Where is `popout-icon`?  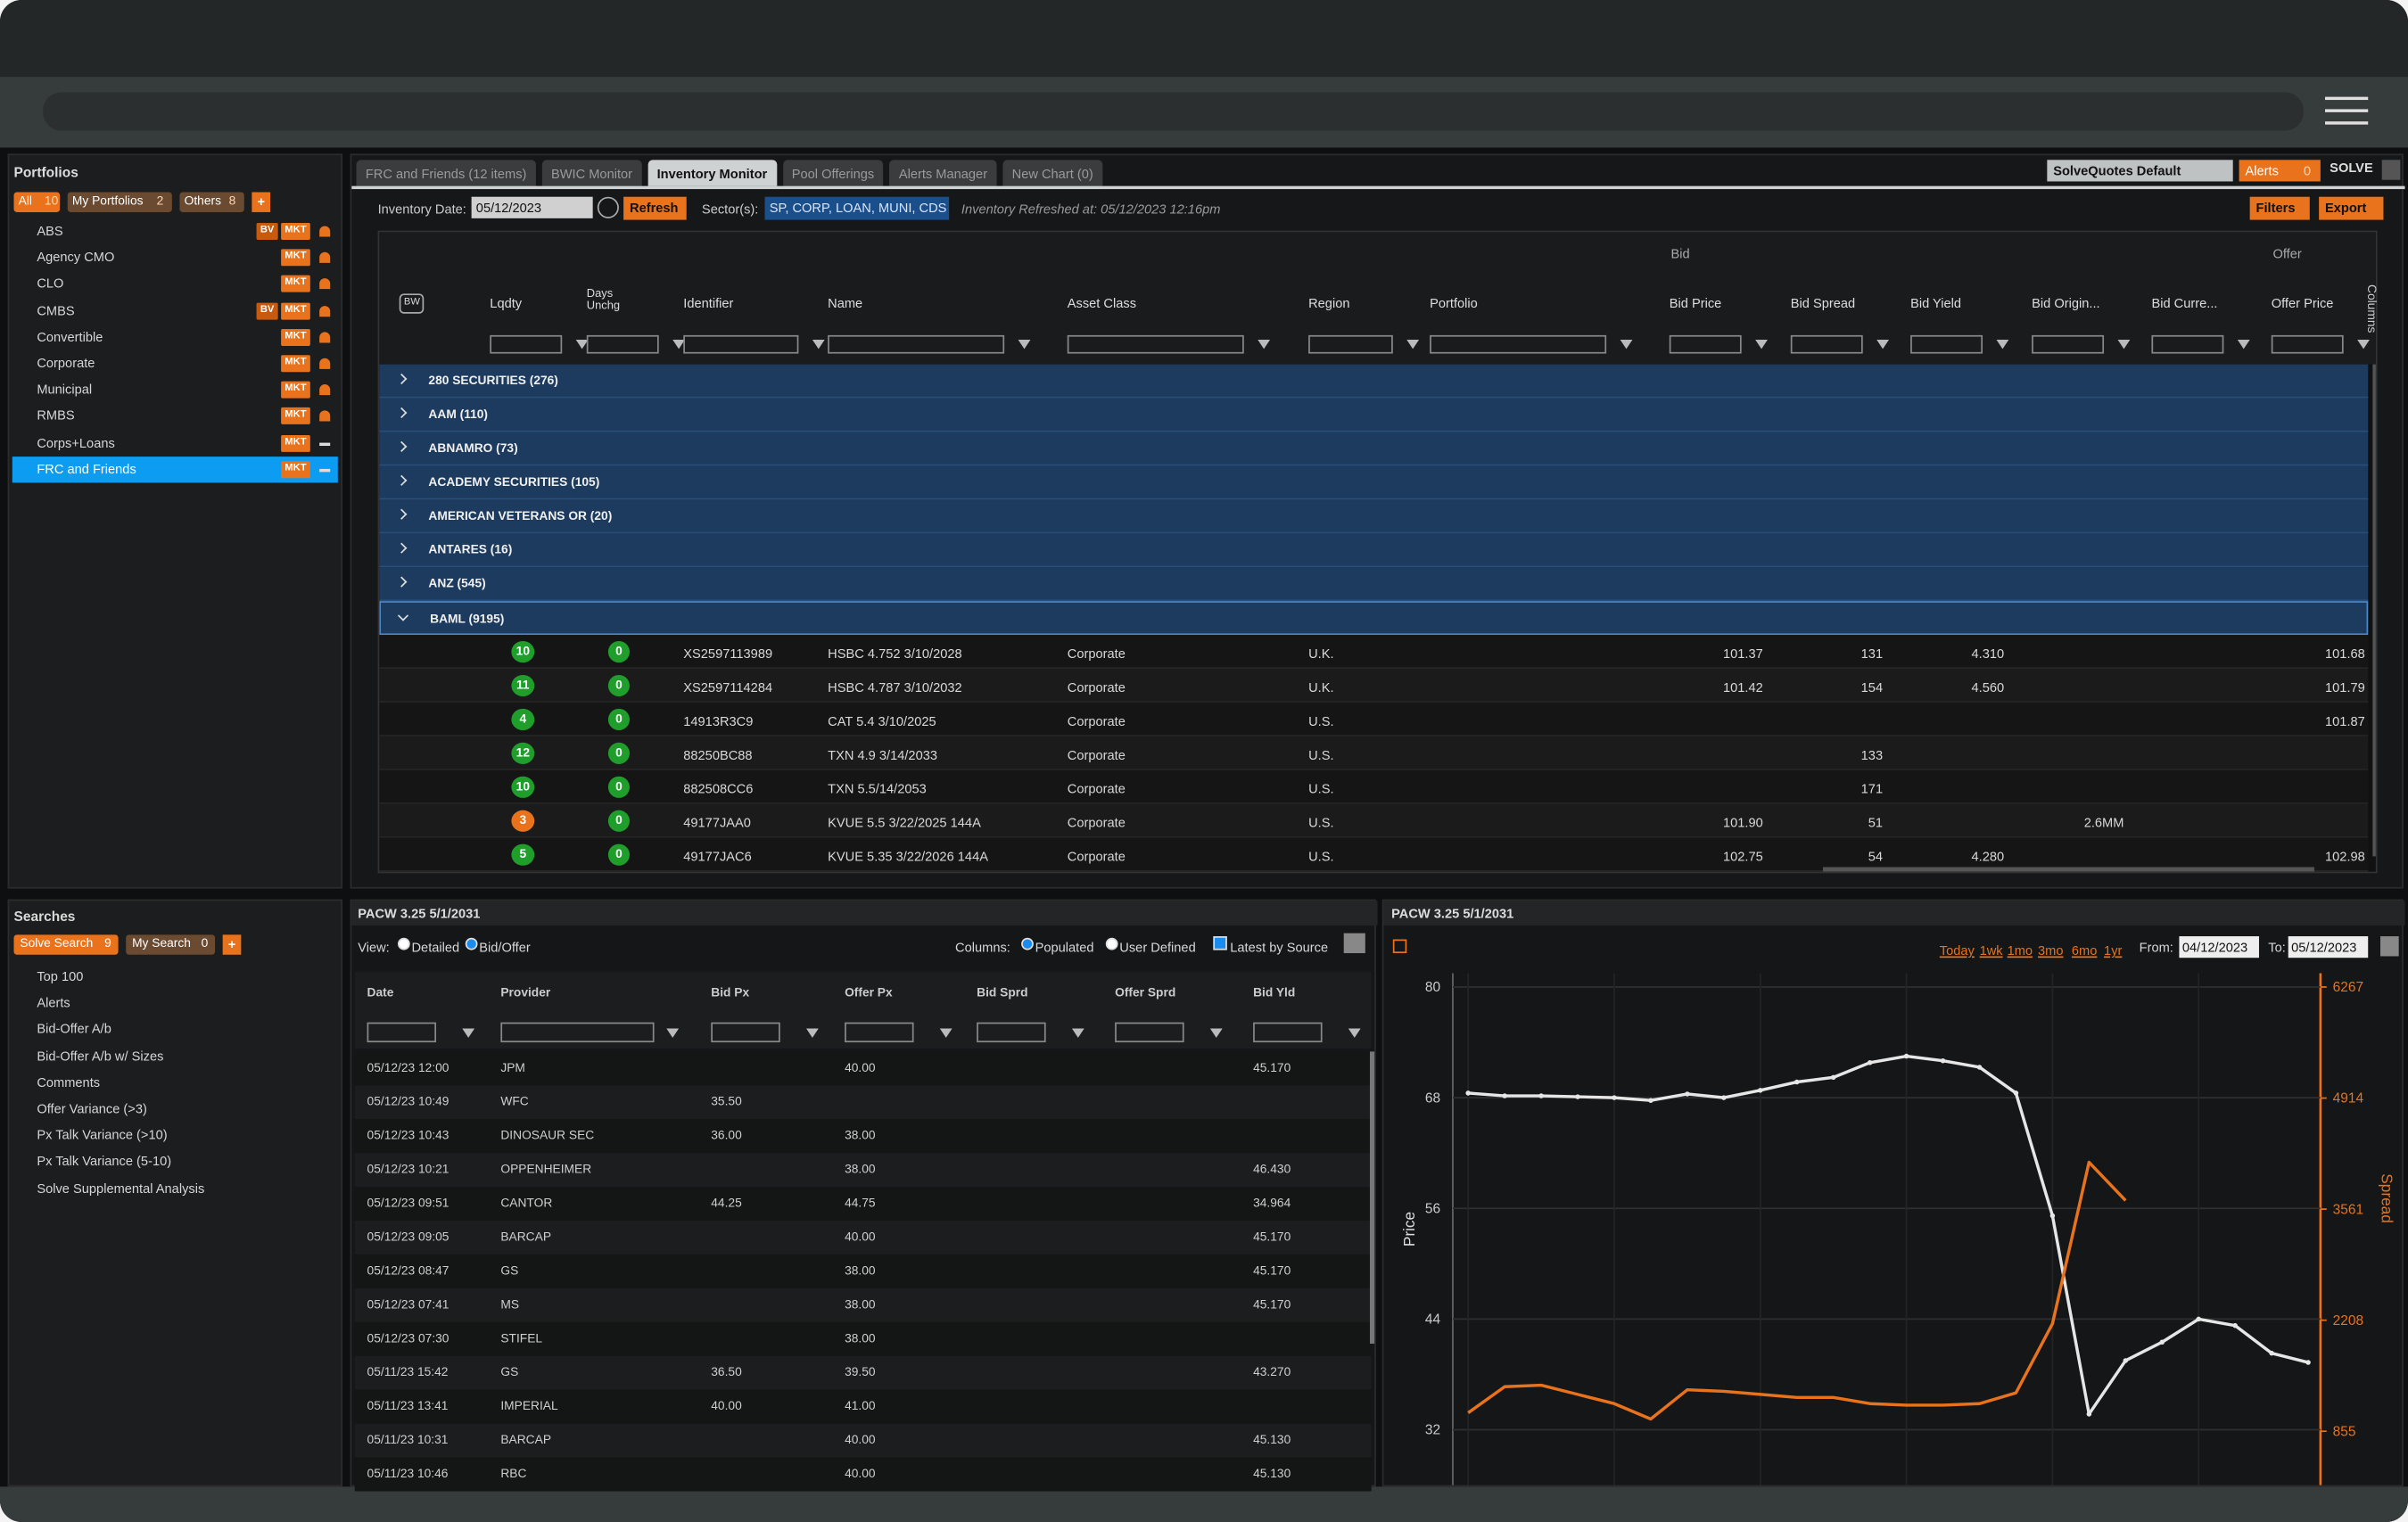 popout-icon is located at coordinates (1399, 946).